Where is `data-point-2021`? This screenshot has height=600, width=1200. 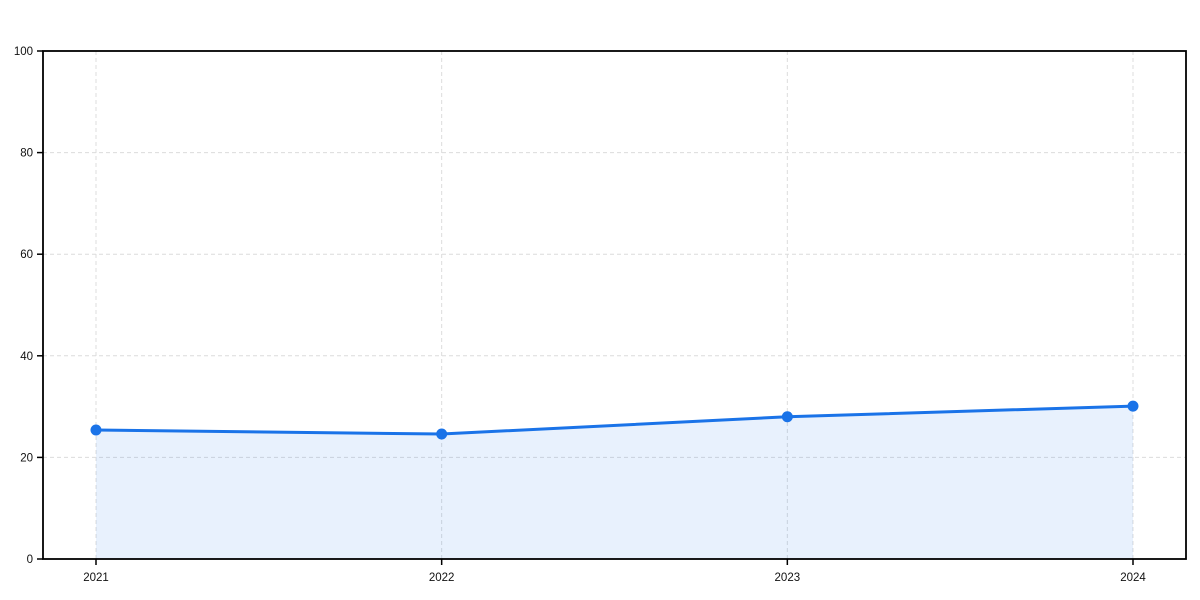 data-point-2021 is located at coordinates (96, 430).